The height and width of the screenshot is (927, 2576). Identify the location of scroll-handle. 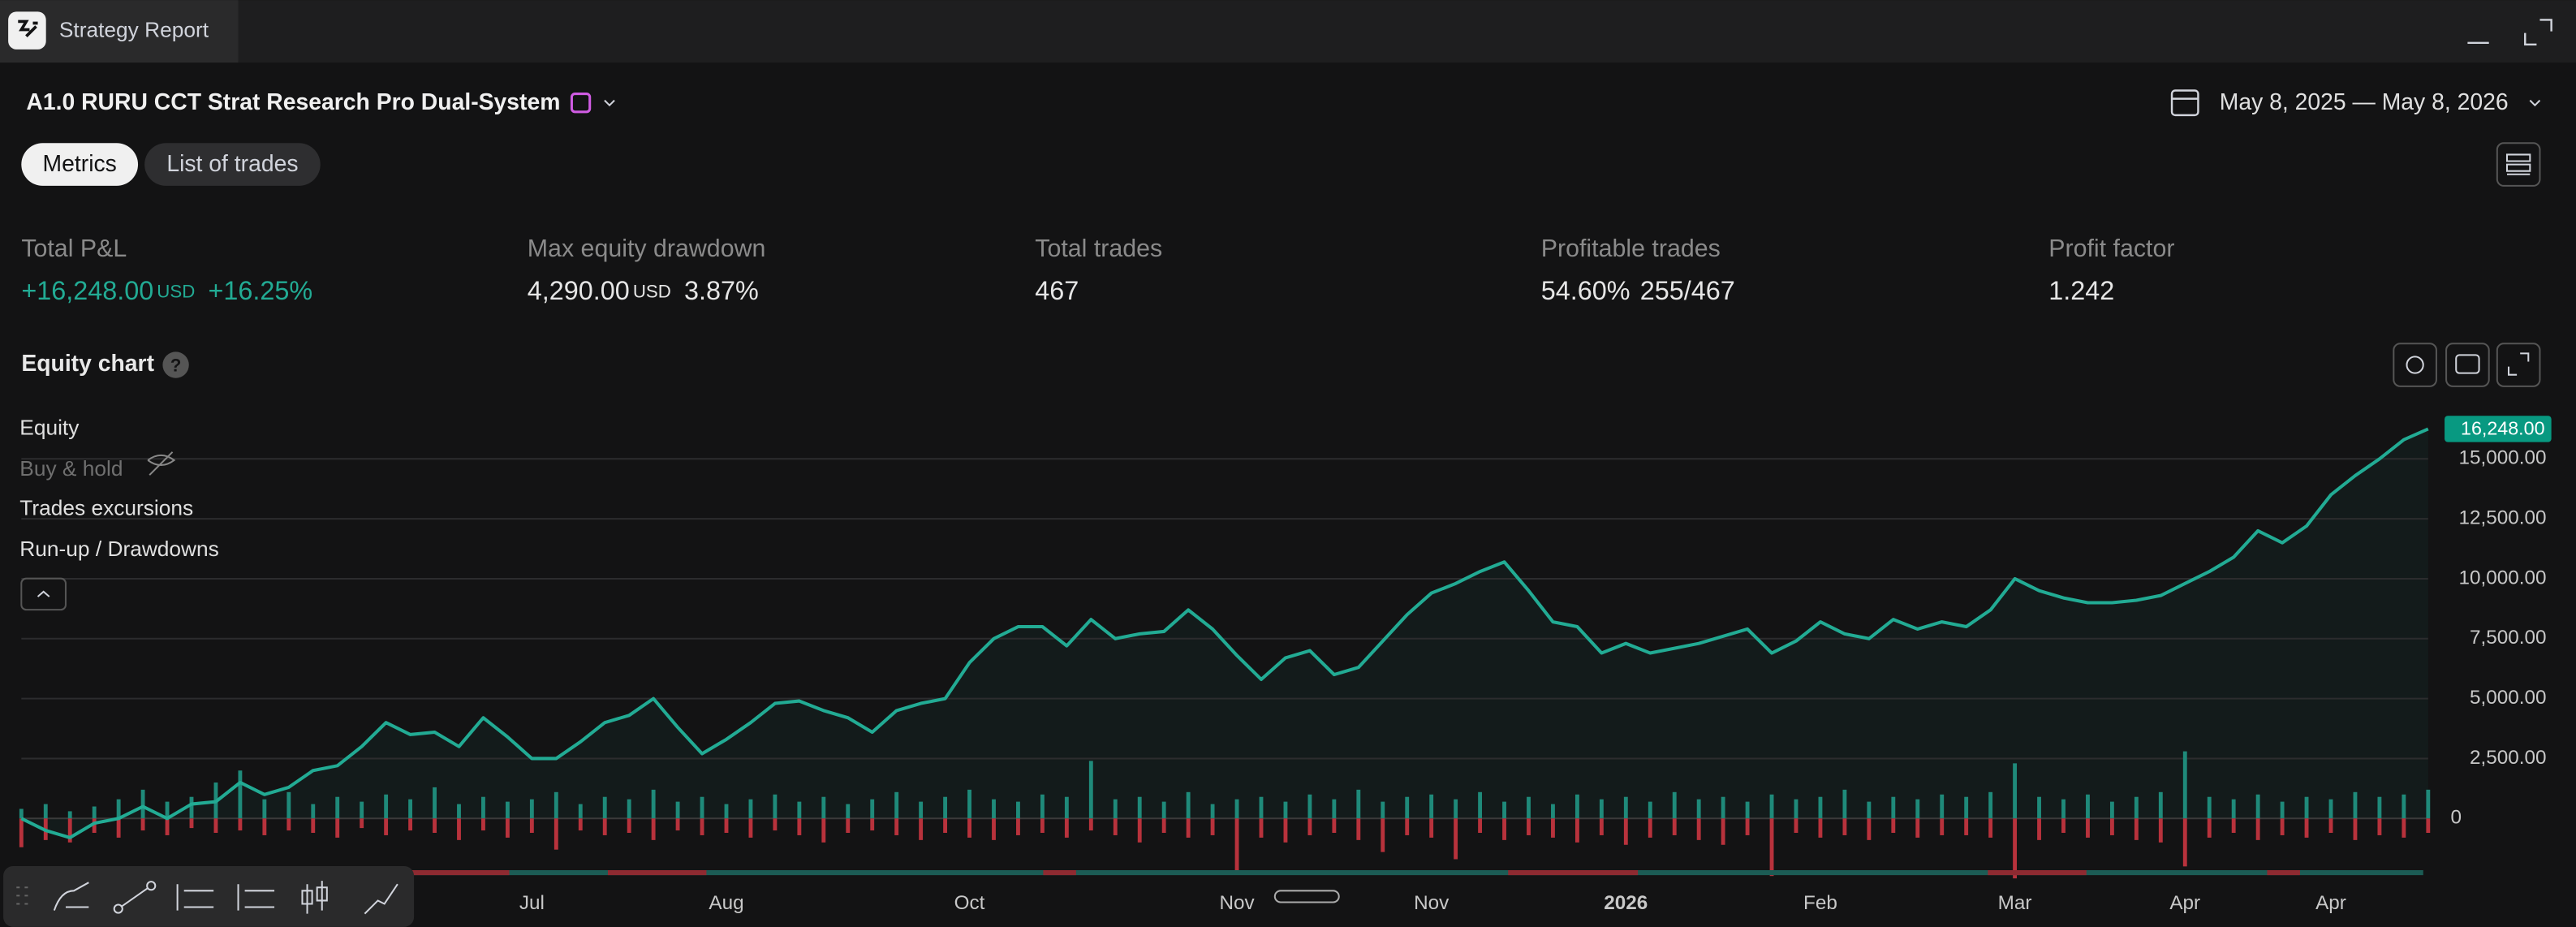
(1306, 897).